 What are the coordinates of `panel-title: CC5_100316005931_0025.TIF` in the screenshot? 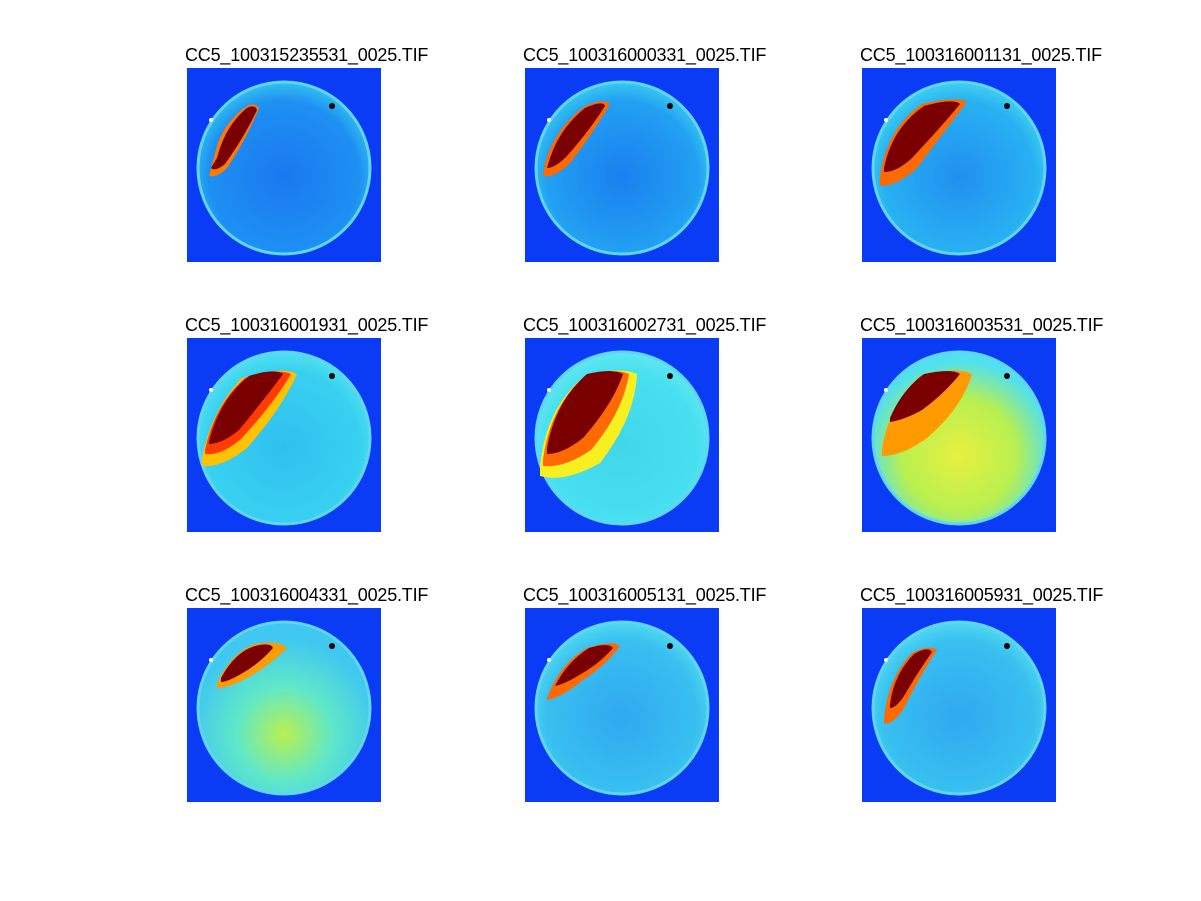 It's located at (982, 595).